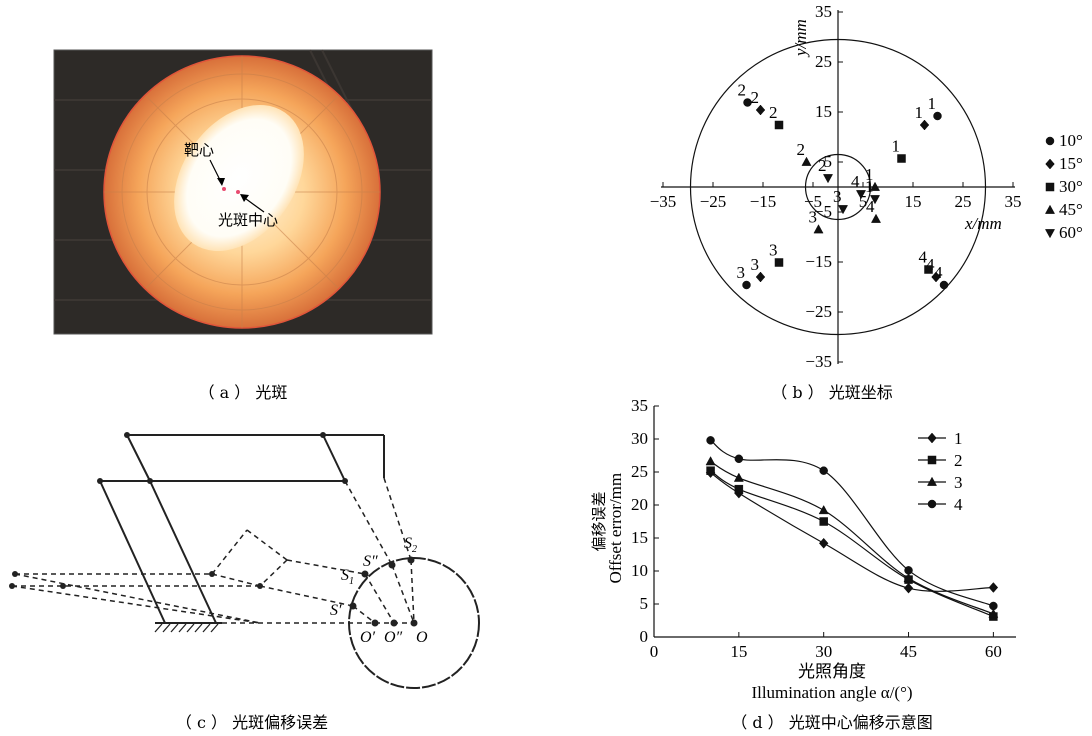 The height and width of the screenshot is (736, 1092). I want to click on d-y-axis-label-zh: 偏移误差, so click(599, 521).